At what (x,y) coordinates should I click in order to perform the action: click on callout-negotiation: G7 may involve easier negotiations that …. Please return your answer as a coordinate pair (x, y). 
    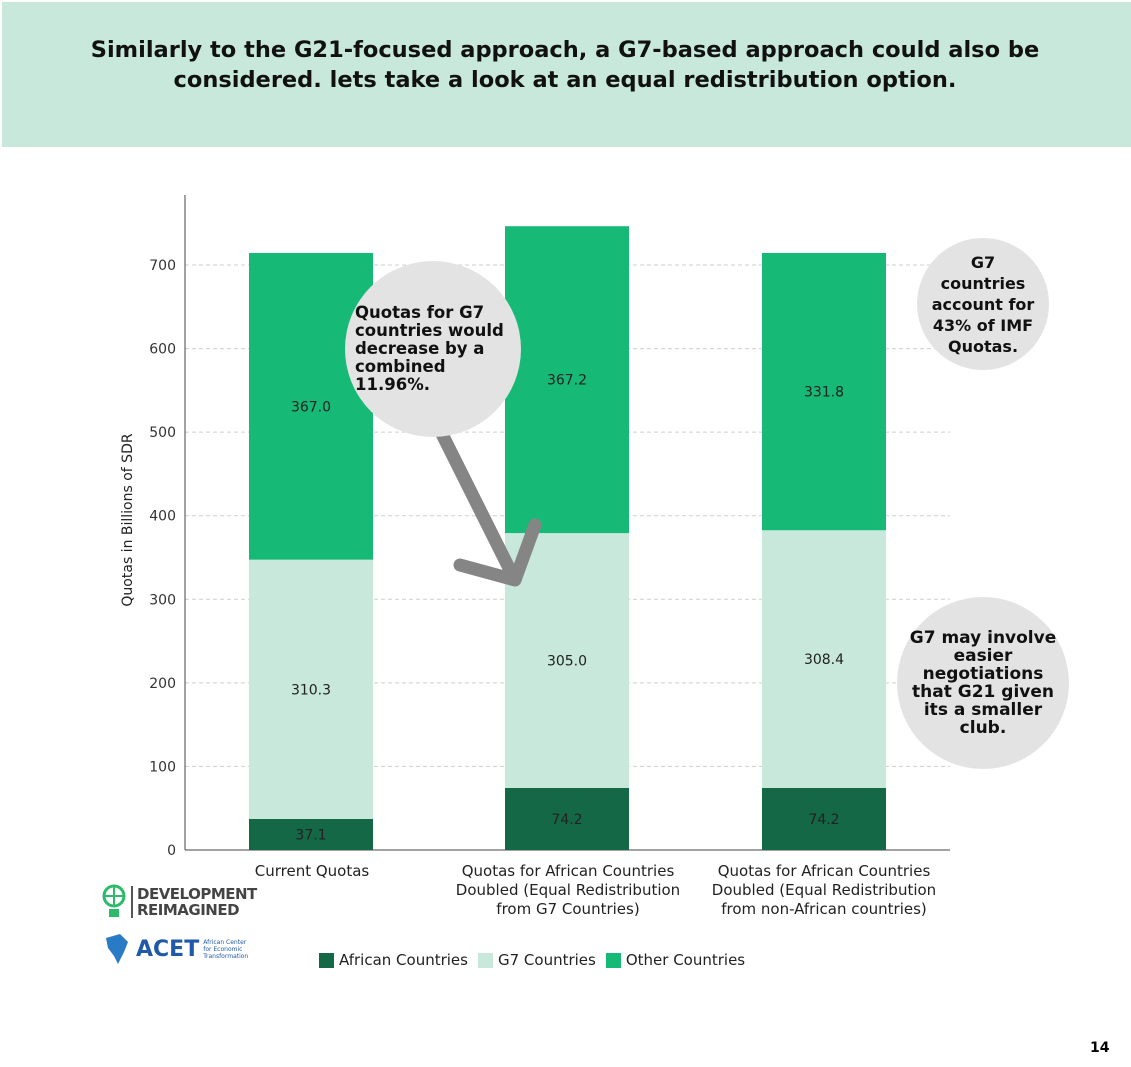
    Looking at the image, I should click on (983, 683).